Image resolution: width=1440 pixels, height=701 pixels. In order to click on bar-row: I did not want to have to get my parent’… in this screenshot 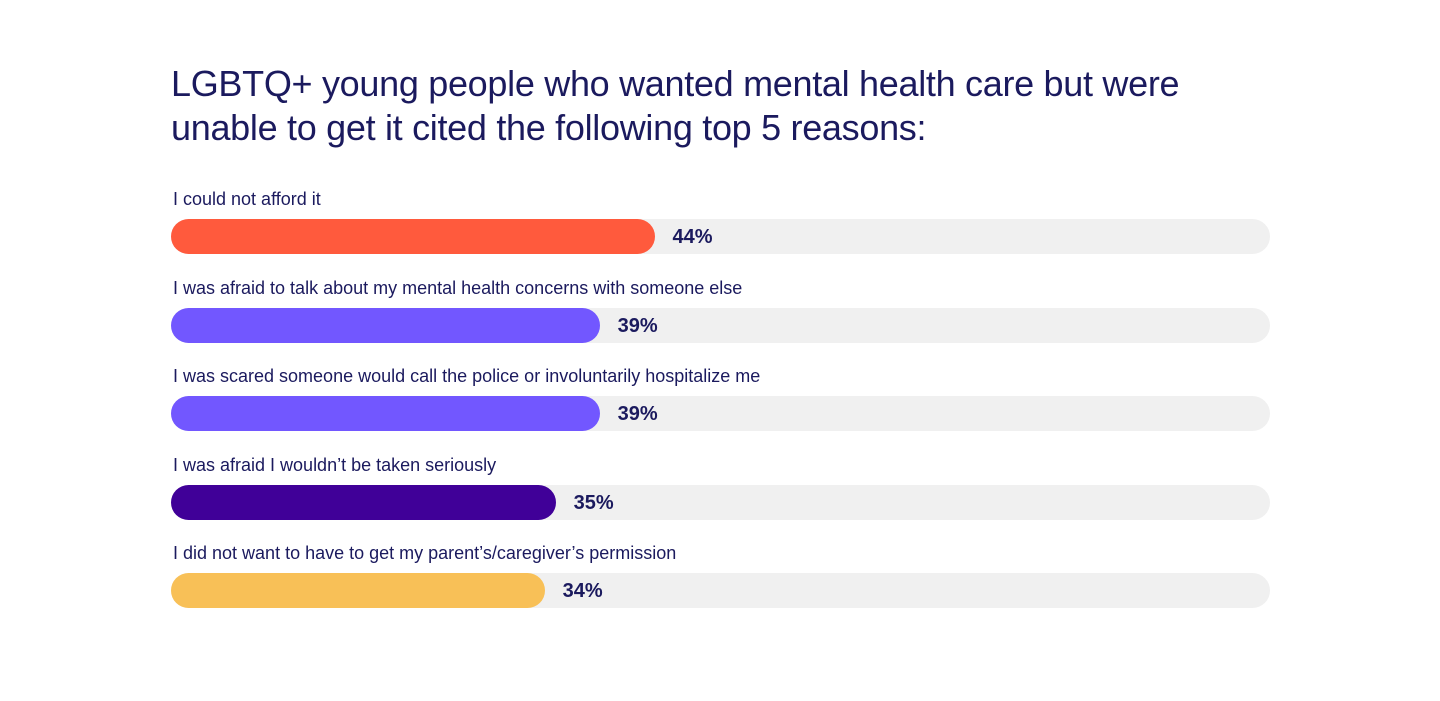, I will do `click(720, 586)`.